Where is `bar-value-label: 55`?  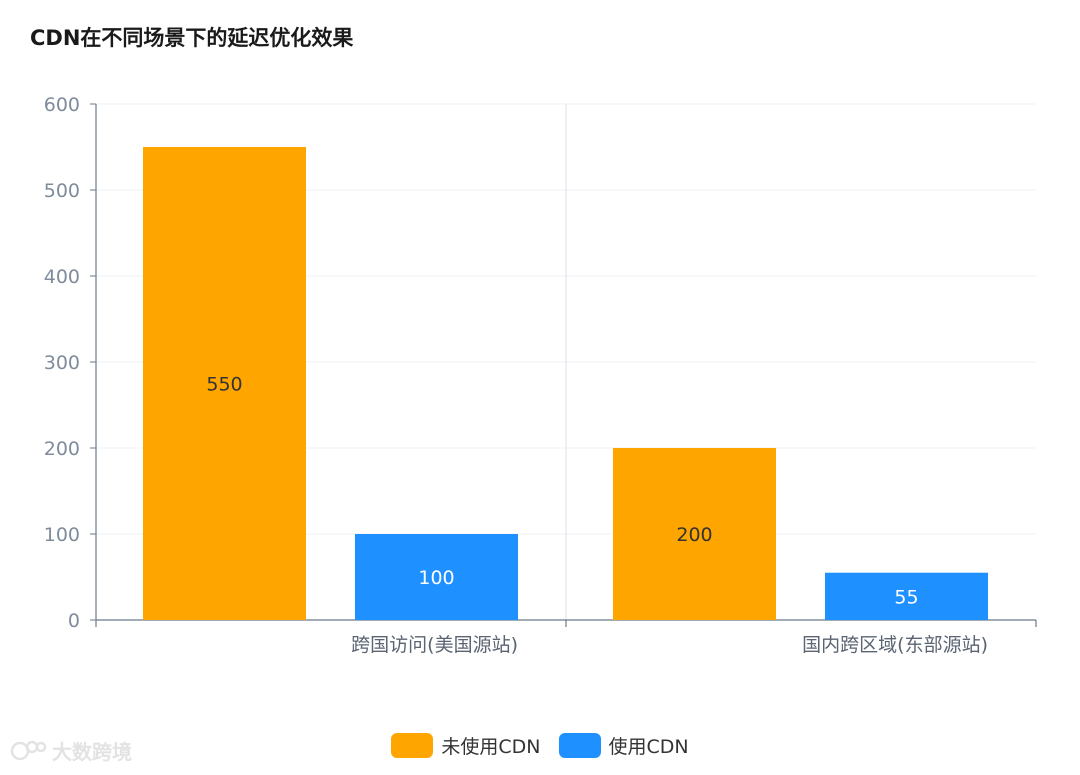 bar-value-label: 55 is located at coordinates (906, 597).